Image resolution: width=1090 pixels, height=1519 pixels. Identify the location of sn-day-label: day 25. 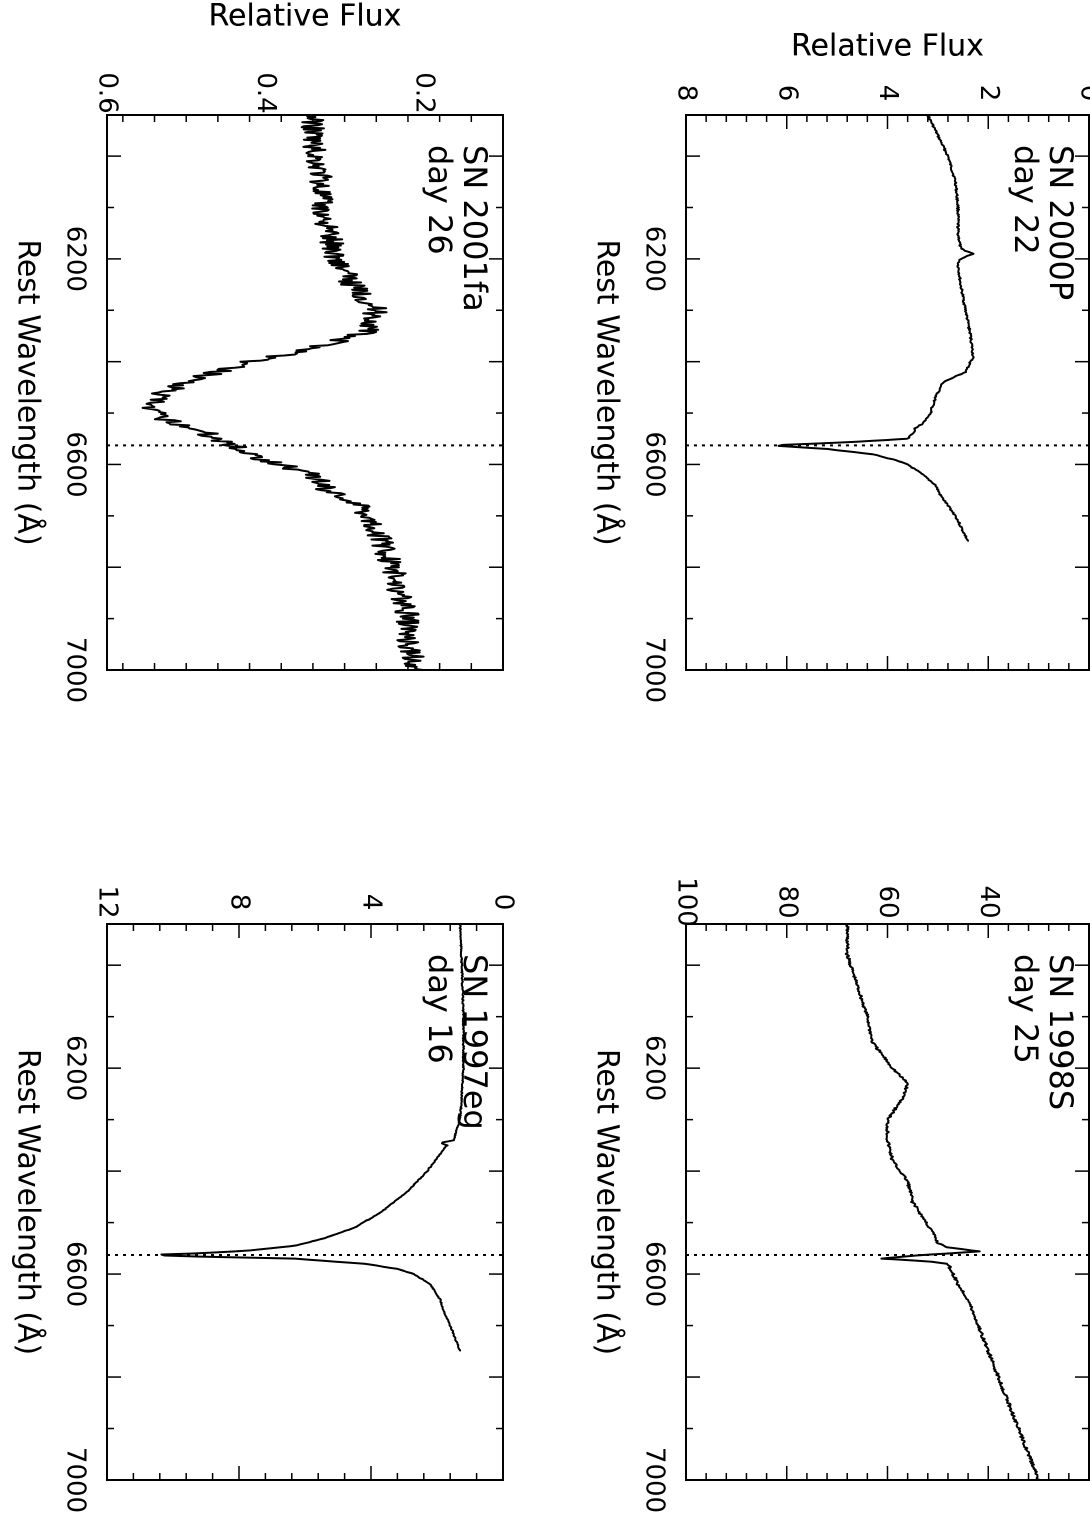
(1026, 1009).